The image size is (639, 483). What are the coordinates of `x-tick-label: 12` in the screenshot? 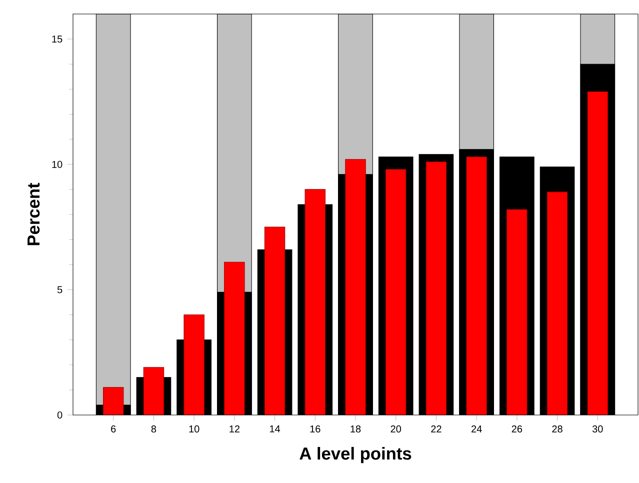 It's located at (235, 428).